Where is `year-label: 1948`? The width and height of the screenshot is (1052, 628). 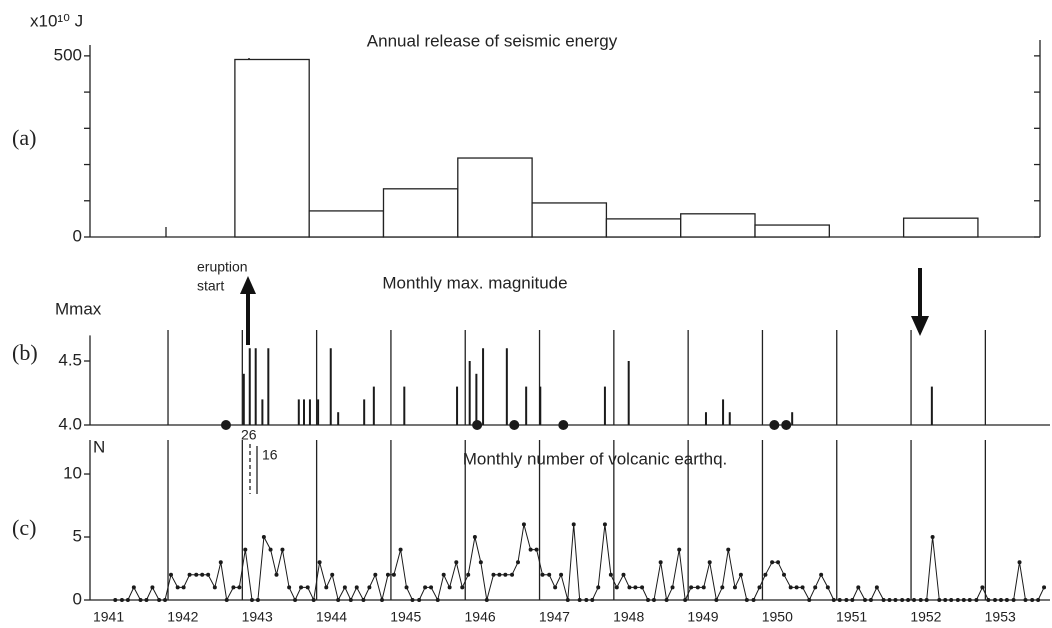 year-label: 1948 is located at coordinates (628, 617).